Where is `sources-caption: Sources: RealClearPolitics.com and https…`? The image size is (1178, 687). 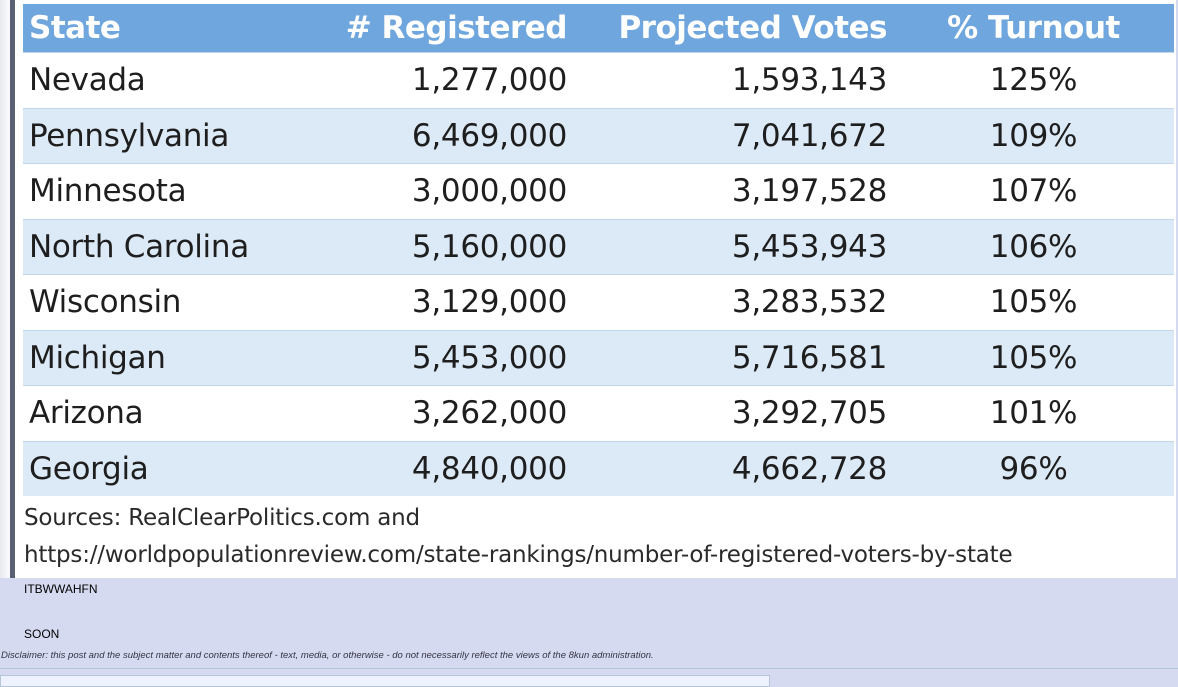 sources-caption: Sources: RealClearPolitics.com and https… is located at coordinates (518, 537).